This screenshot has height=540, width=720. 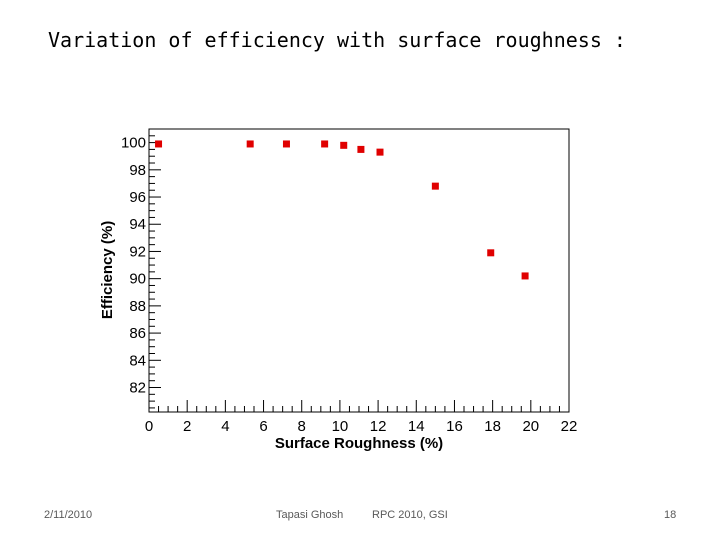 What do you see at coordinates (137, 251) in the screenshot?
I see `y-tick-label: 92` at bounding box center [137, 251].